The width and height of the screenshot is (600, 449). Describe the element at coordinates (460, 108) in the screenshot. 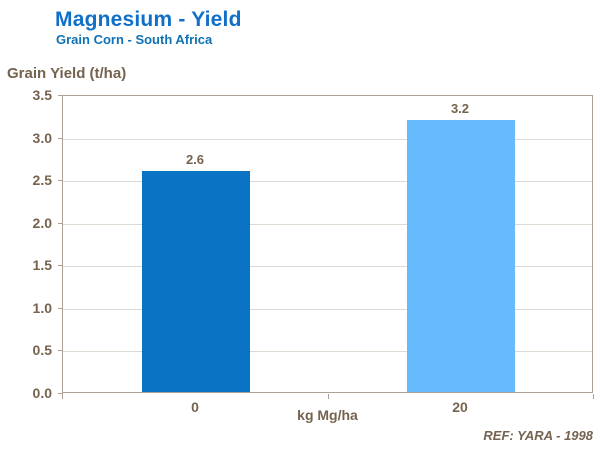

I see `bar-value-label: 3.2` at that location.